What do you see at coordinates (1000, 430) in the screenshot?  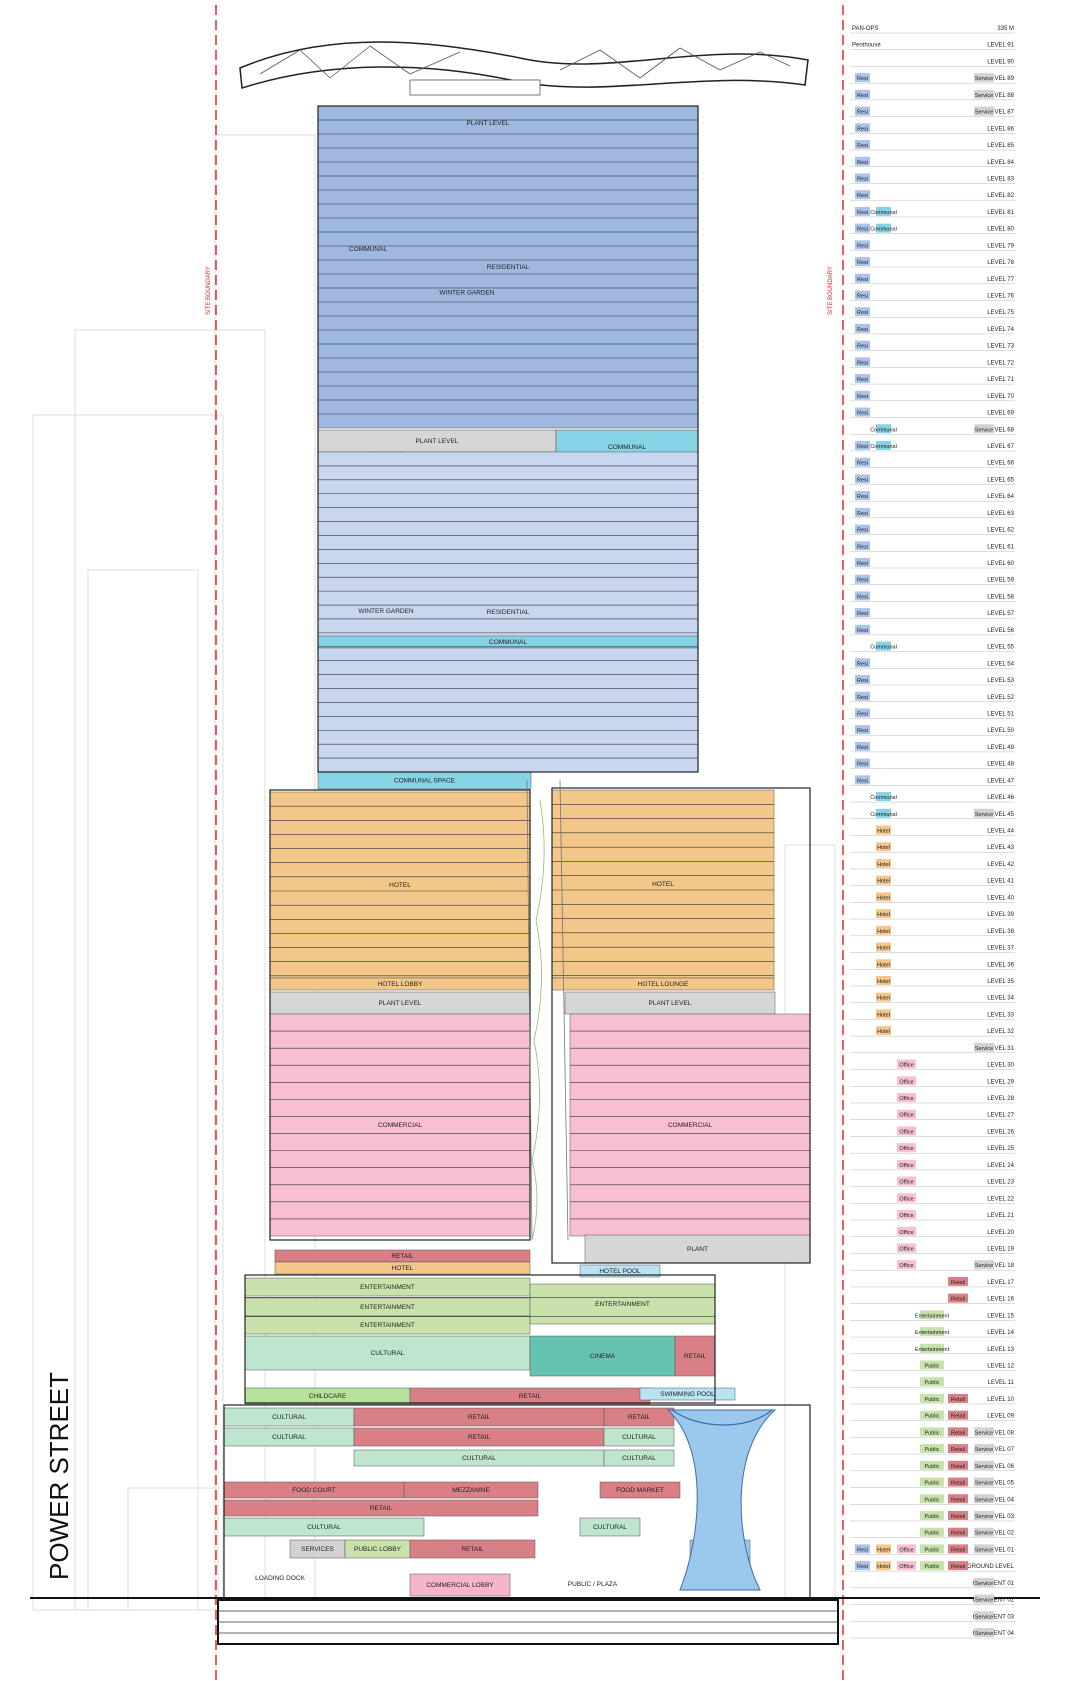 I see `level-value: LEVEL 68` at bounding box center [1000, 430].